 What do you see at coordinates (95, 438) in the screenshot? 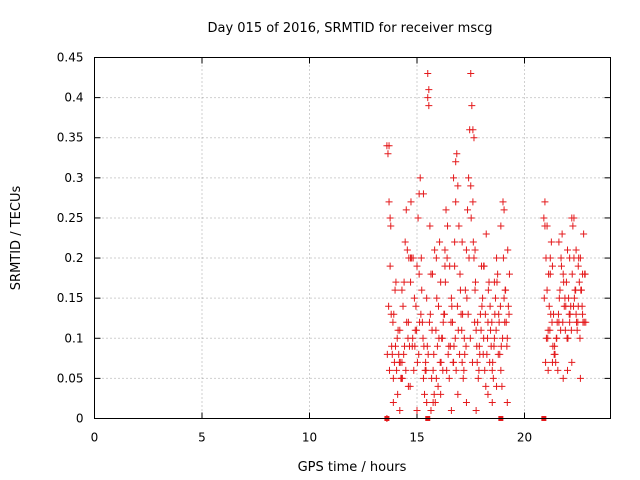
I see `x-tick-label: 0` at bounding box center [95, 438].